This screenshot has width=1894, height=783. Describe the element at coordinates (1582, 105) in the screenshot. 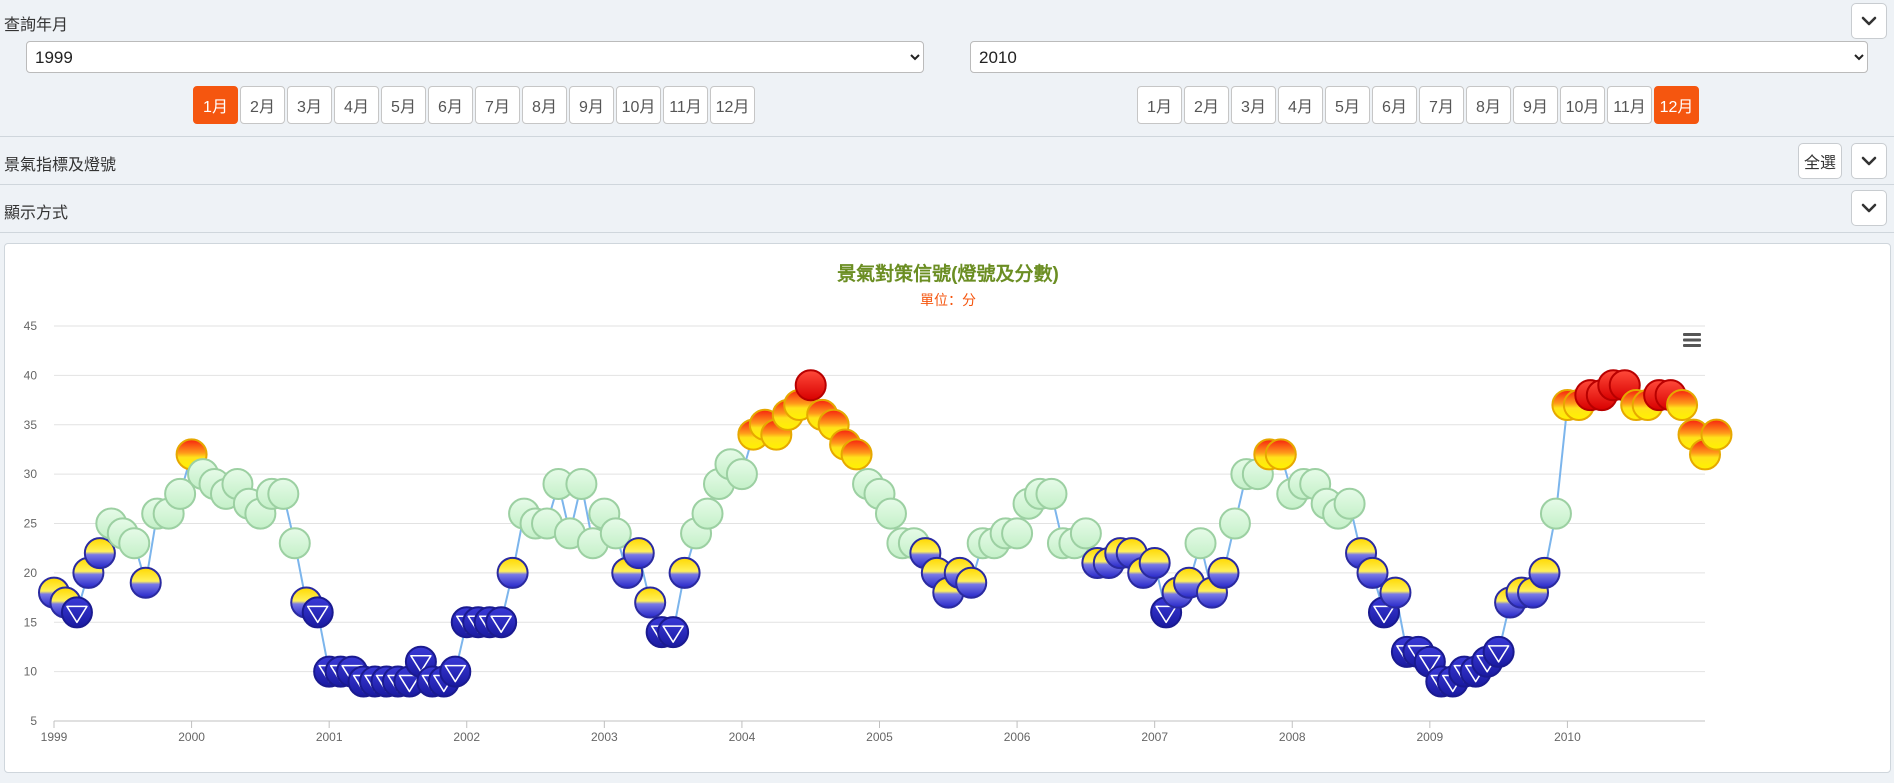

I see `end-month-button: 10月` at that location.